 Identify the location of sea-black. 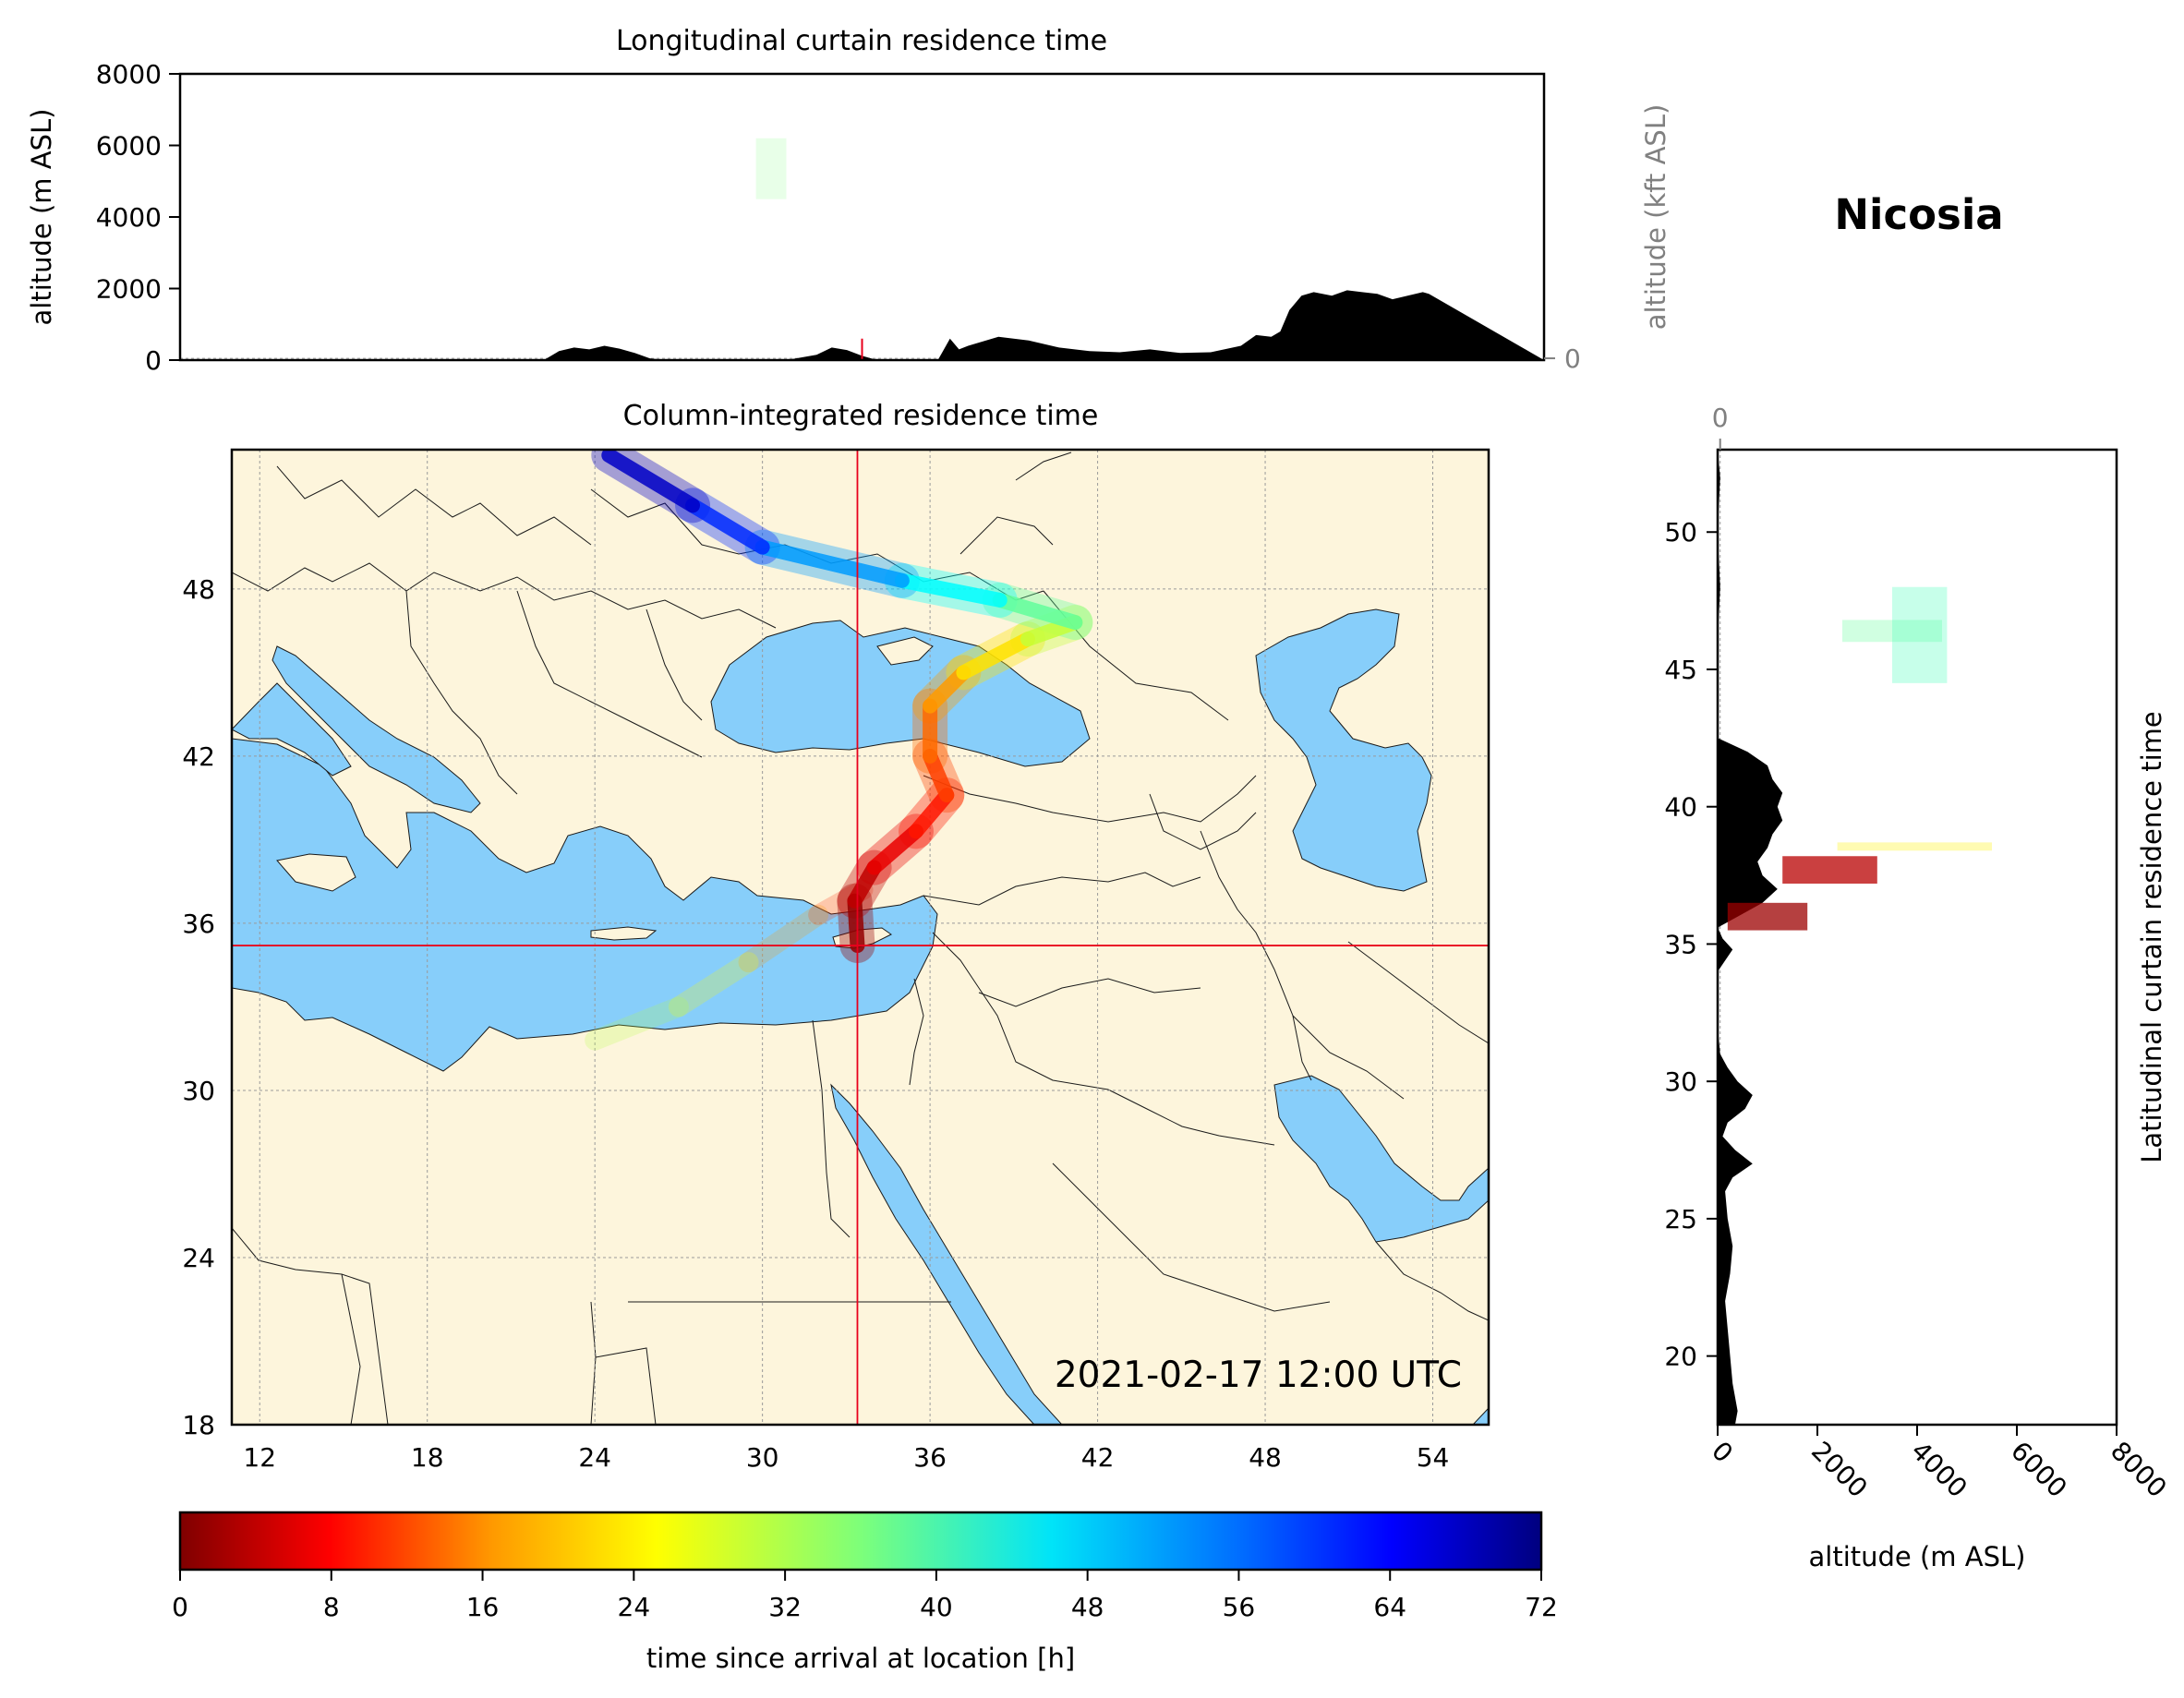
(900, 693).